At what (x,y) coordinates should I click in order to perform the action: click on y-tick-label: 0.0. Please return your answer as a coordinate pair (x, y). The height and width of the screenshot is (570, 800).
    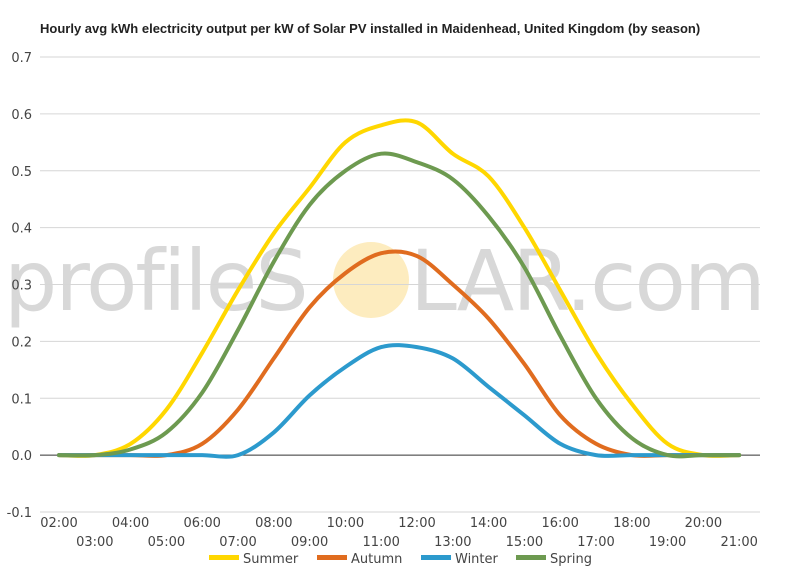
    Looking at the image, I should click on (21, 456).